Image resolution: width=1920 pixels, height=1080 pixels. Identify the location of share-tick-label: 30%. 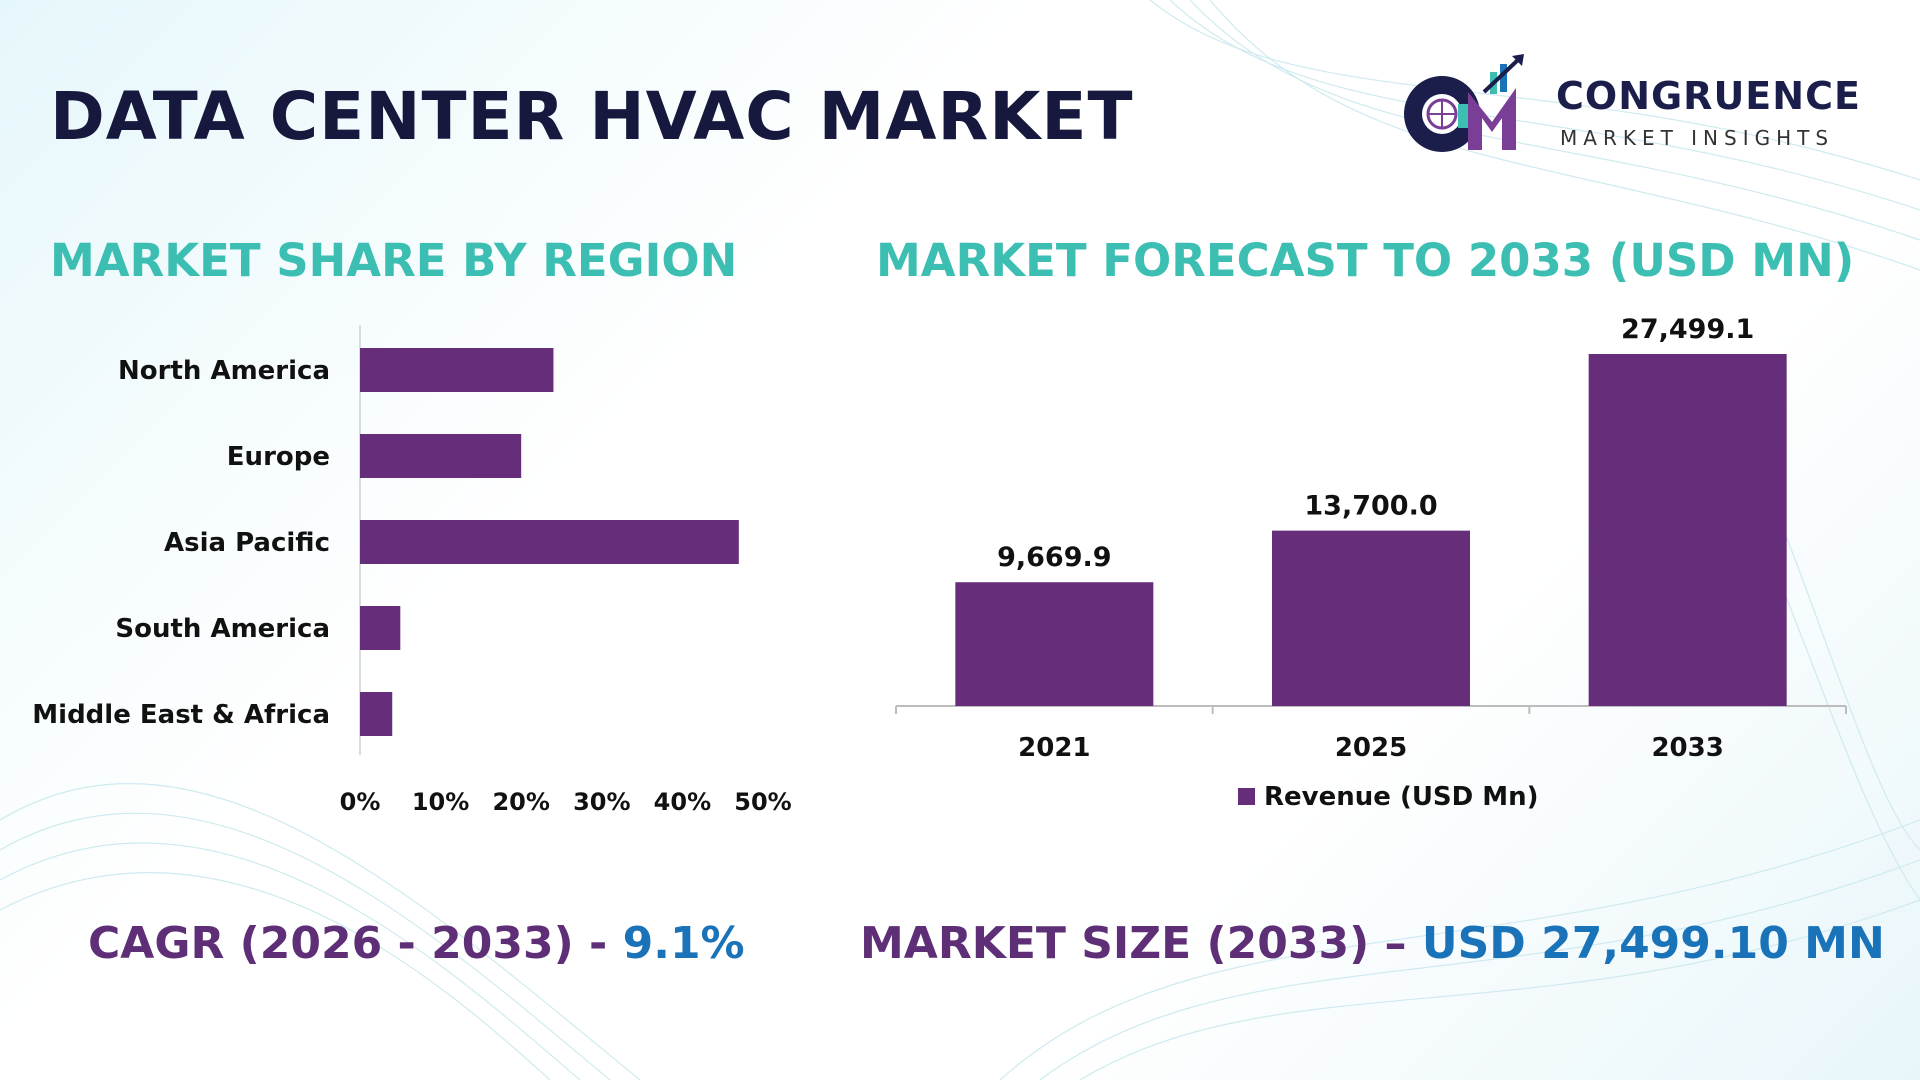
(601, 802).